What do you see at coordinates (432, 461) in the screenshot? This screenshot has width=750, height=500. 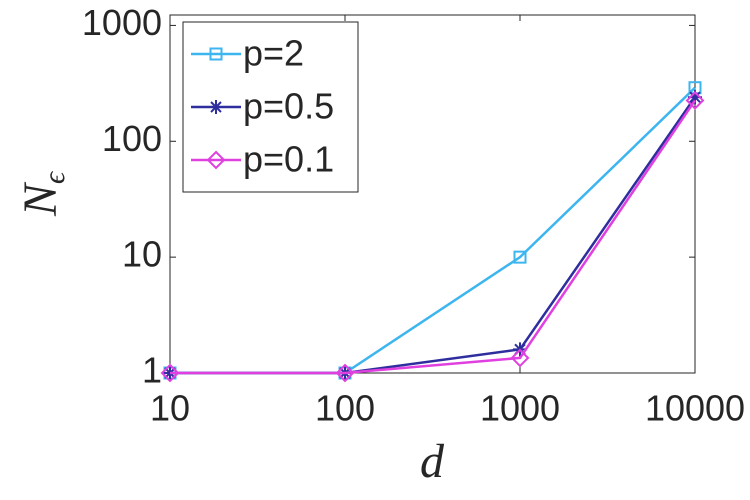 I see `x-axis-label: d` at bounding box center [432, 461].